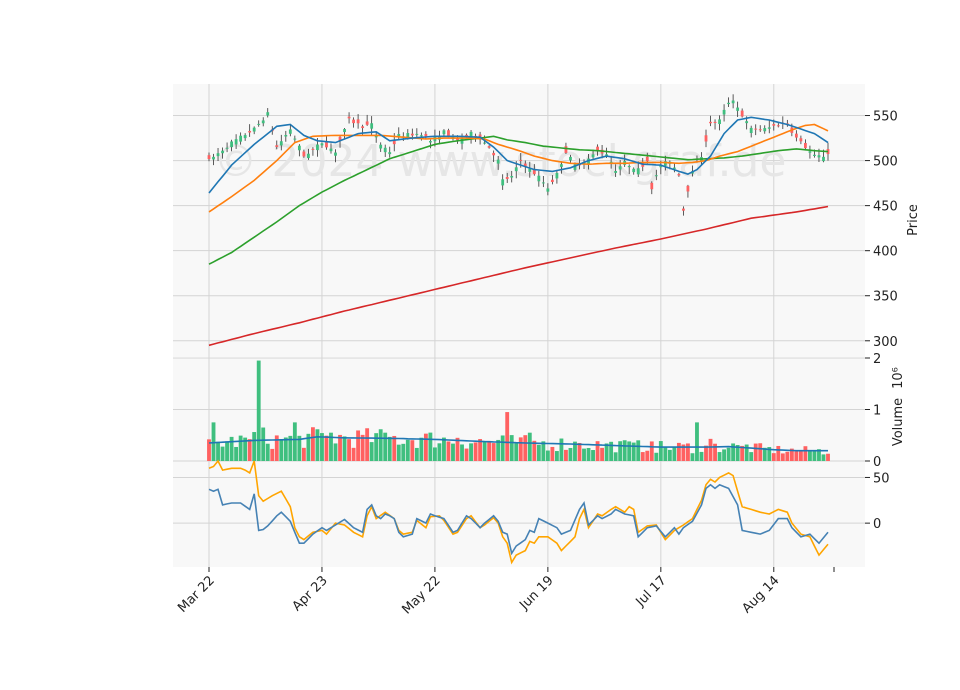  Describe the element at coordinates (422, 595) in the screenshot. I see `x-tick-label: May 22` at that location.